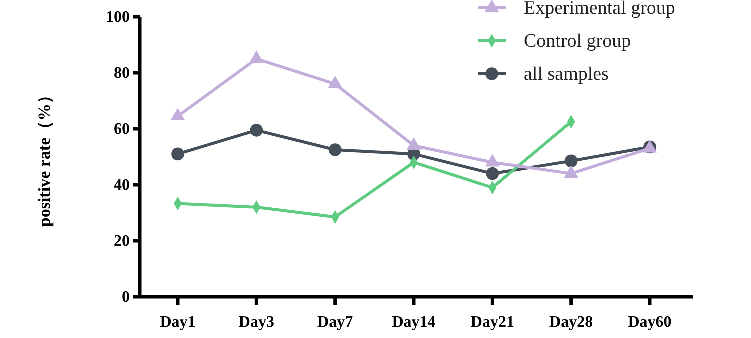 The image size is (751, 338). Describe the element at coordinates (122, 185) in the screenshot. I see `y-tick-label: 40` at that location.